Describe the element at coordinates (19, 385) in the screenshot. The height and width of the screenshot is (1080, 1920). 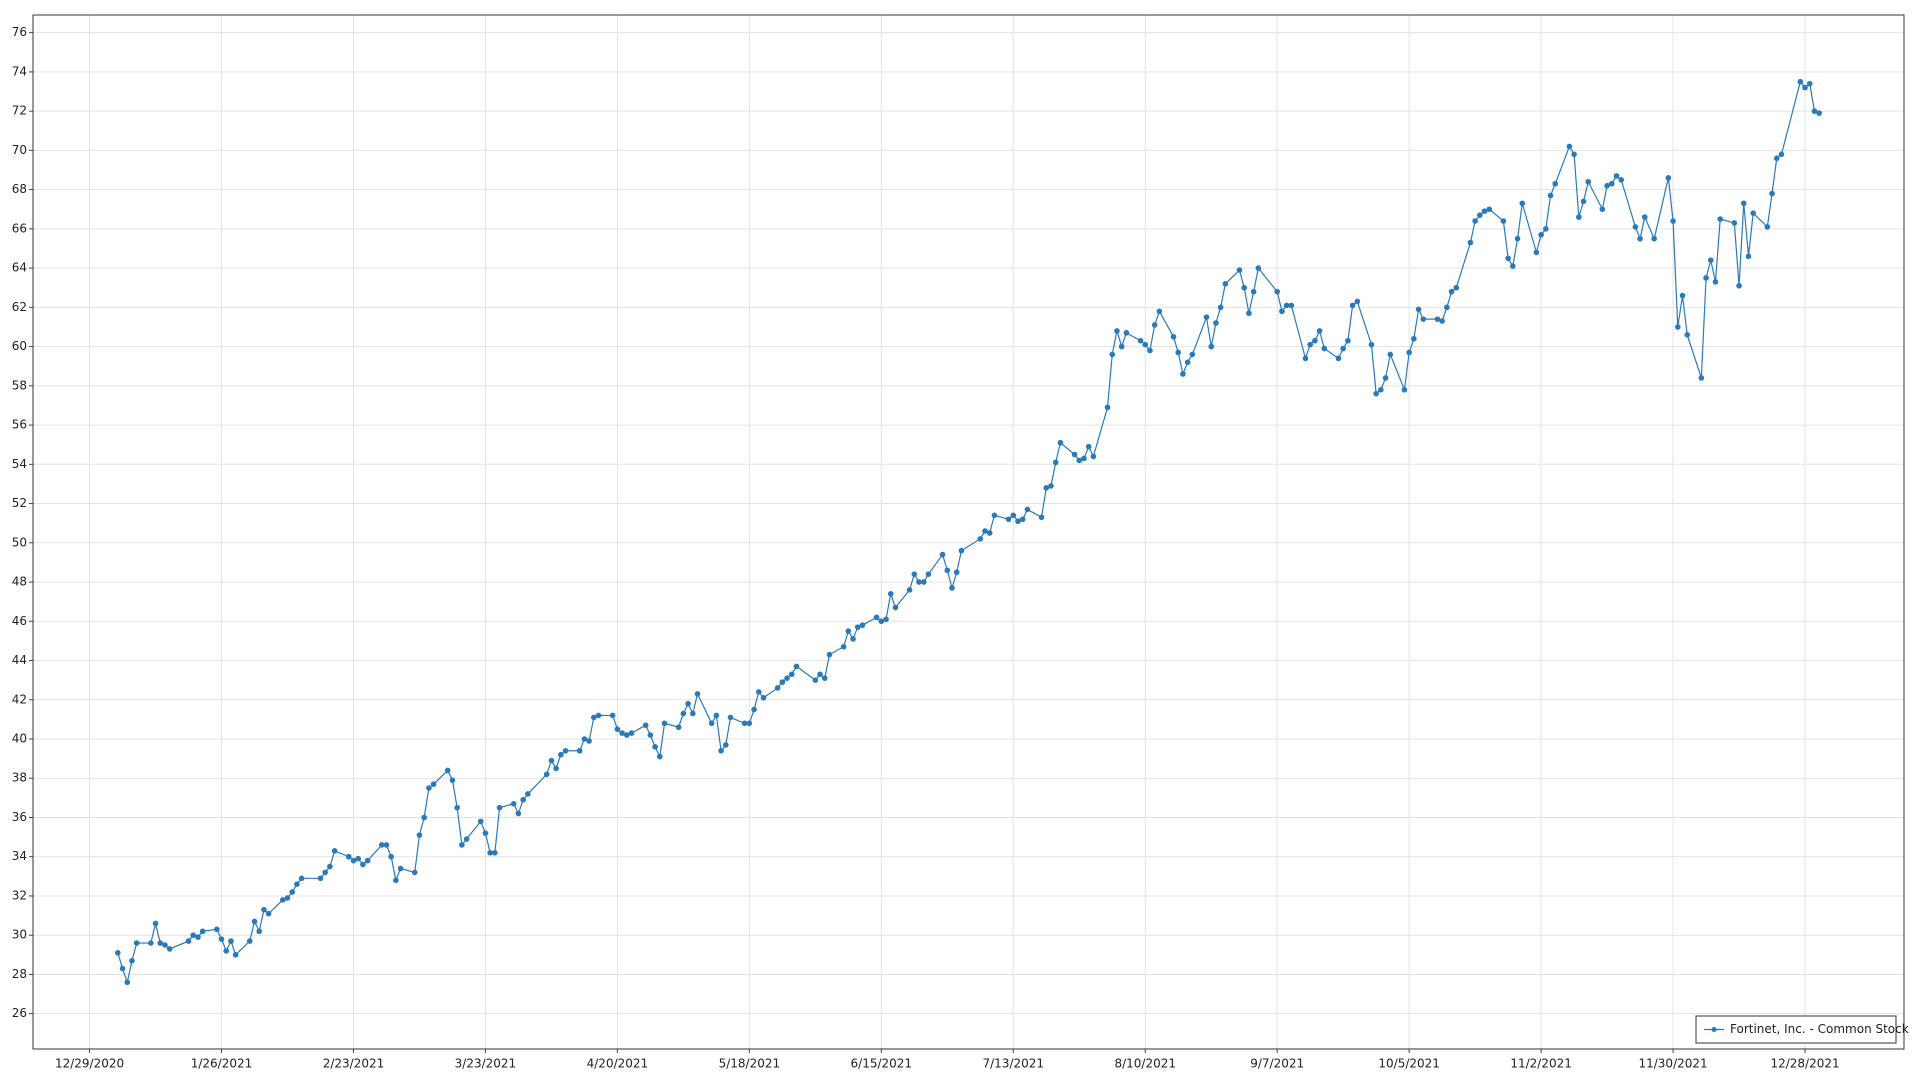
I see `y-tick-label: 58` at that location.